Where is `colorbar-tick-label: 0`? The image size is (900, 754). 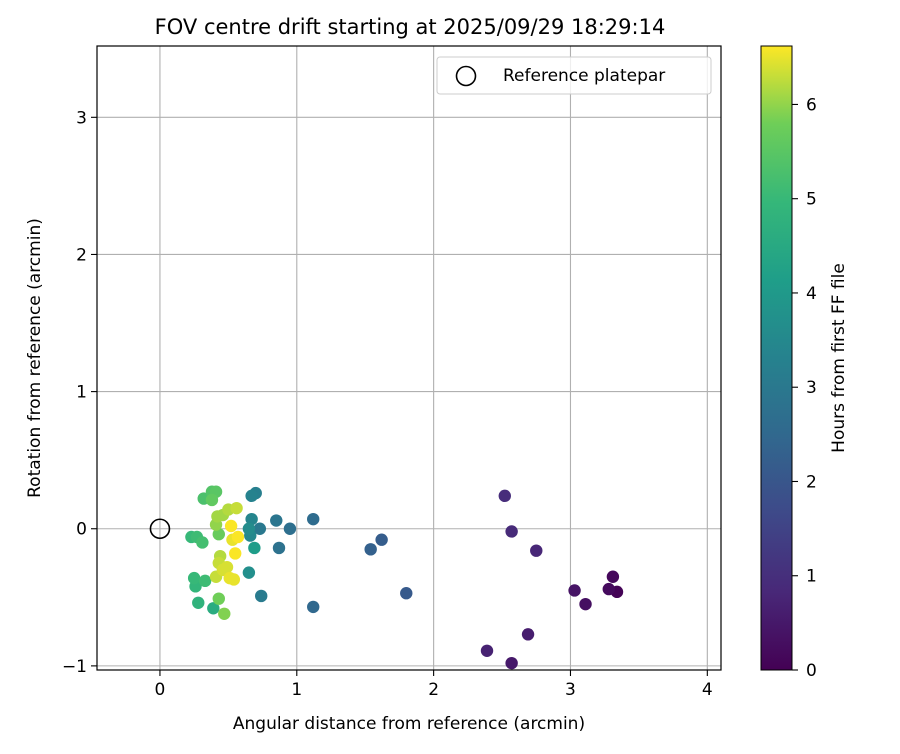 colorbar-tick-label: 0 is located at coordinates (811, 671).